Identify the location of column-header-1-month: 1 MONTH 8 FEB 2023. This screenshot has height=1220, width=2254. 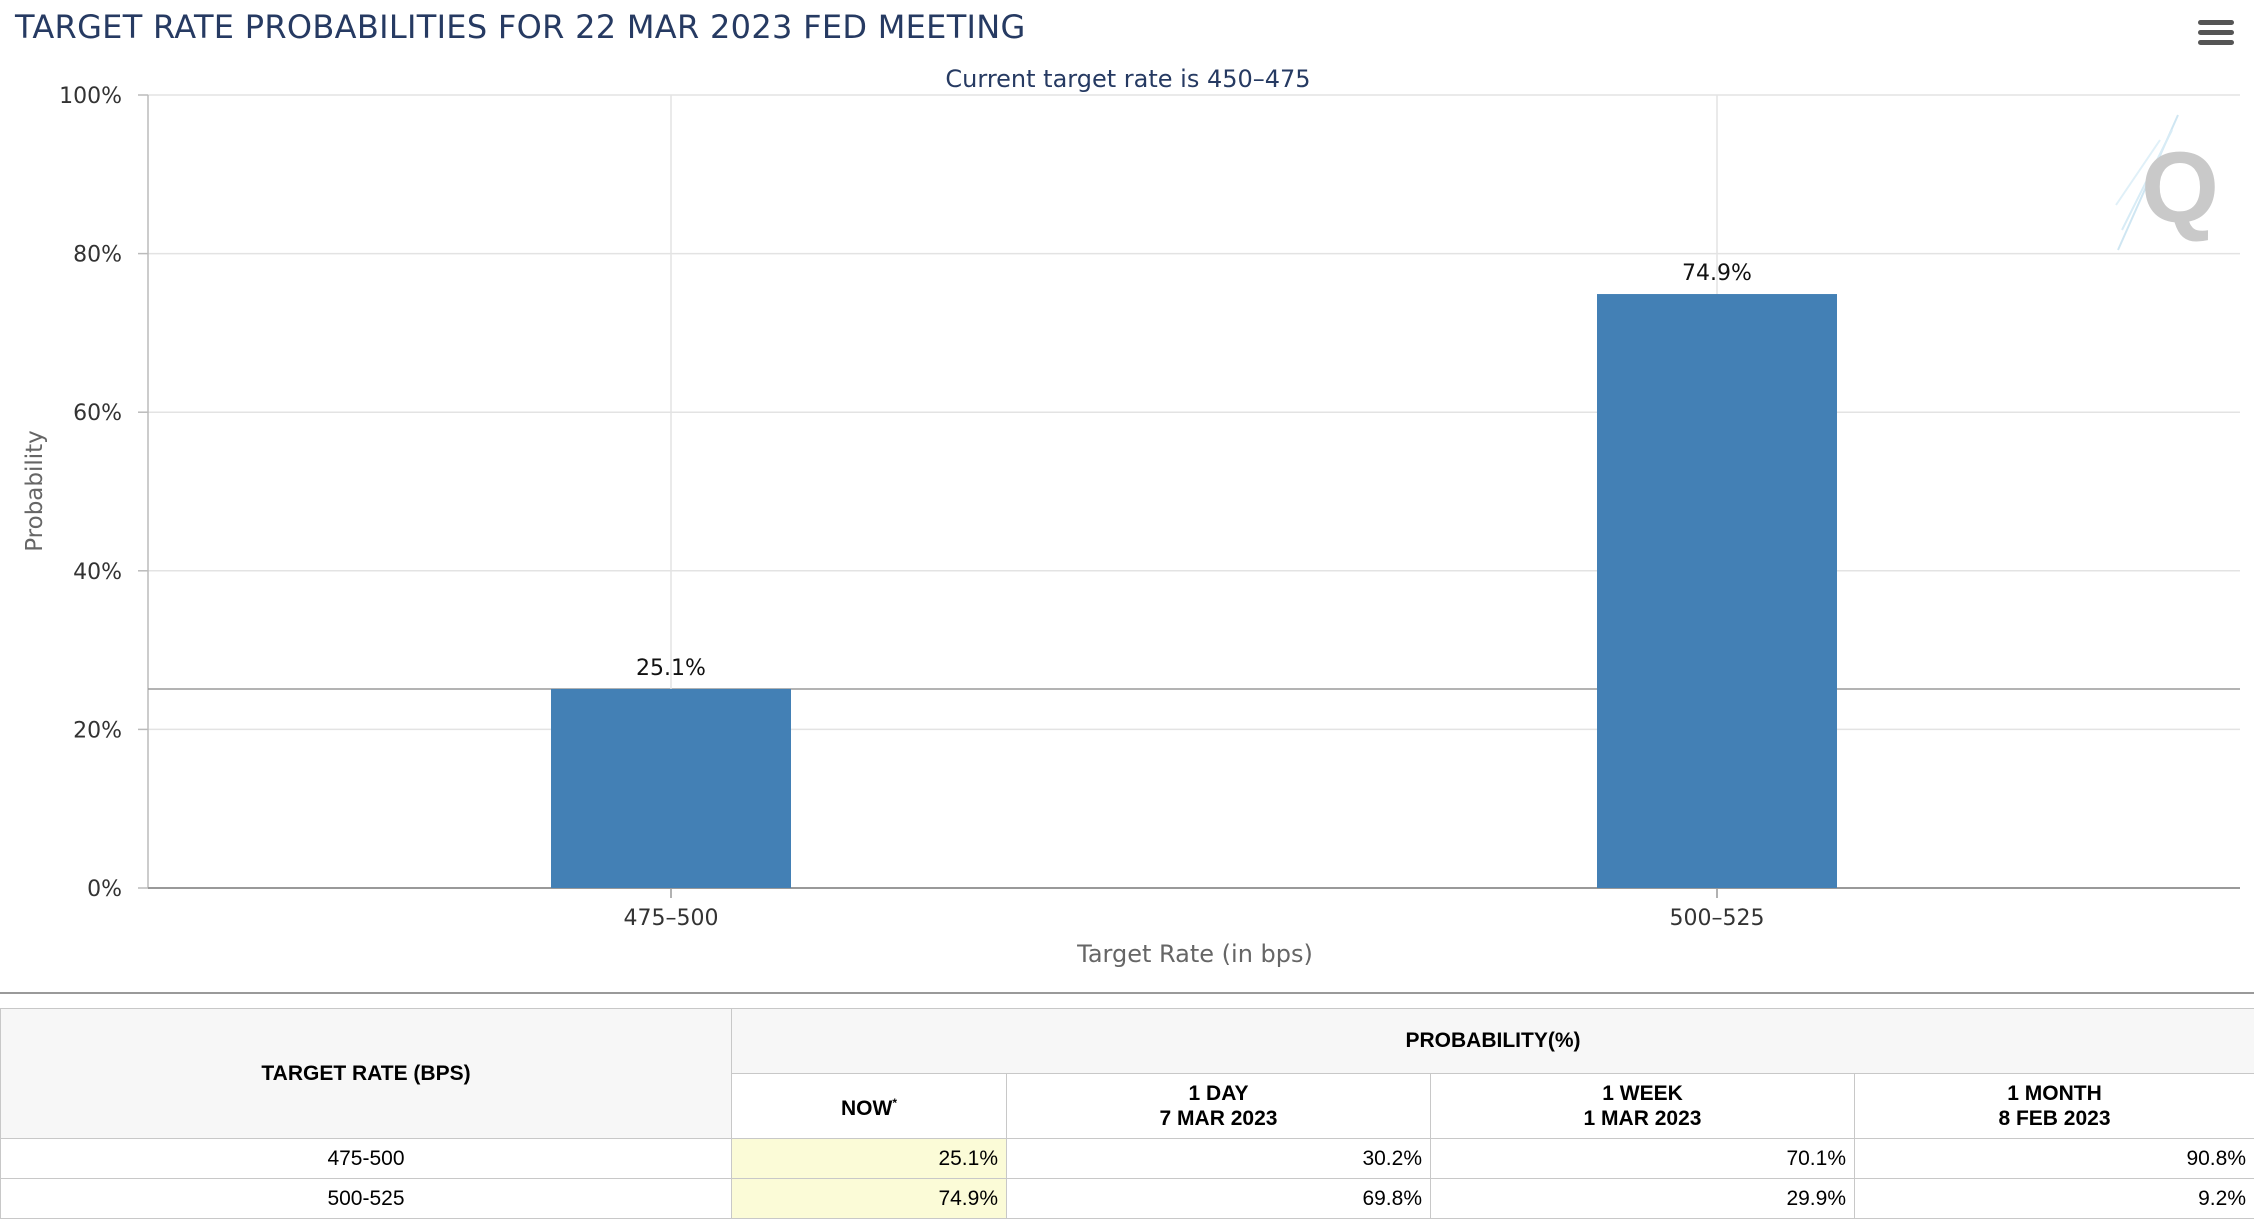
(2054, 1106).